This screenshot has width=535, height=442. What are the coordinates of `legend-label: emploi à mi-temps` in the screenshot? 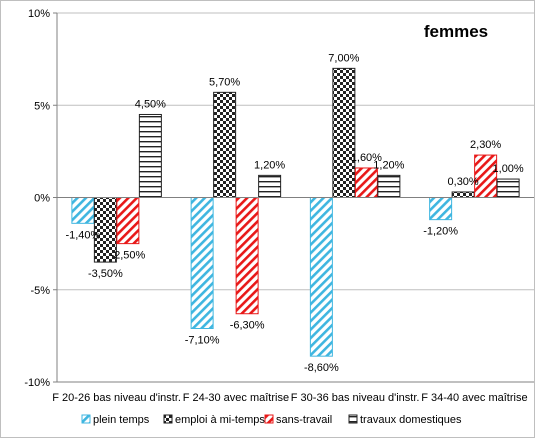 It's located at (220, 420).